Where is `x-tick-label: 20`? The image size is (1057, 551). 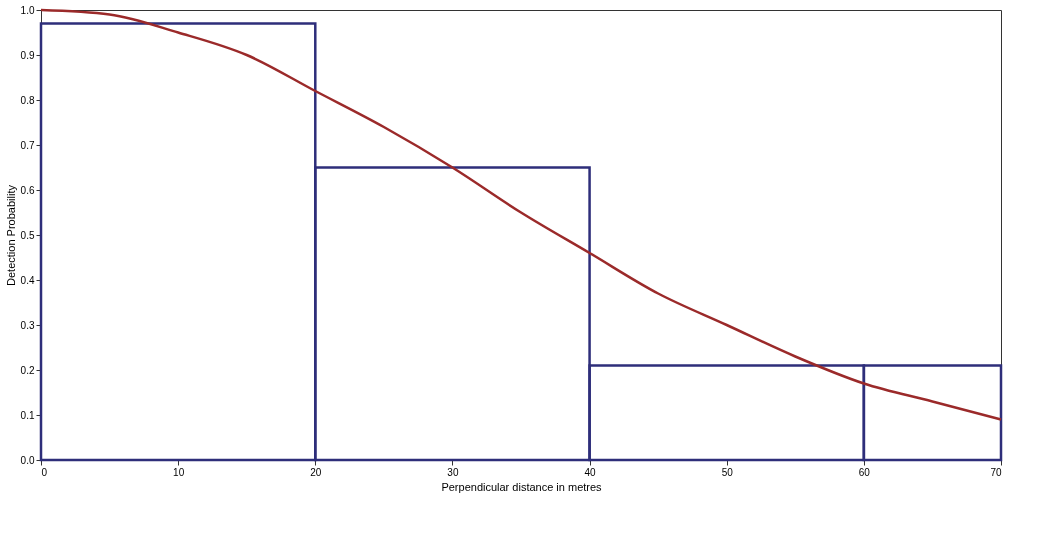 x-tick-label: 20 is located at coordinates (316, 472).